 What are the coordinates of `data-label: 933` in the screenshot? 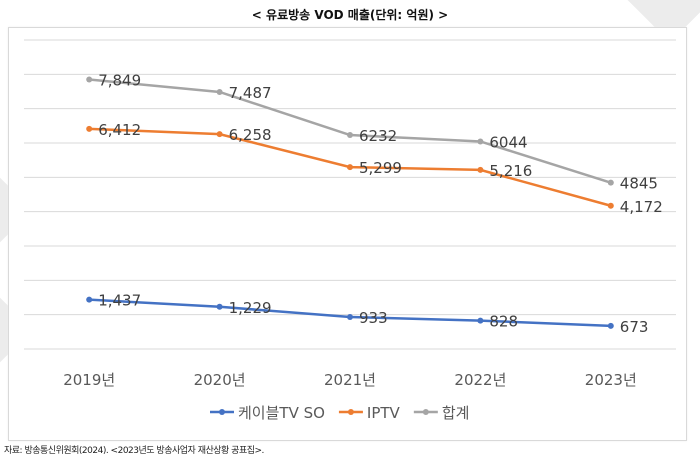 It's located at (373, 318).